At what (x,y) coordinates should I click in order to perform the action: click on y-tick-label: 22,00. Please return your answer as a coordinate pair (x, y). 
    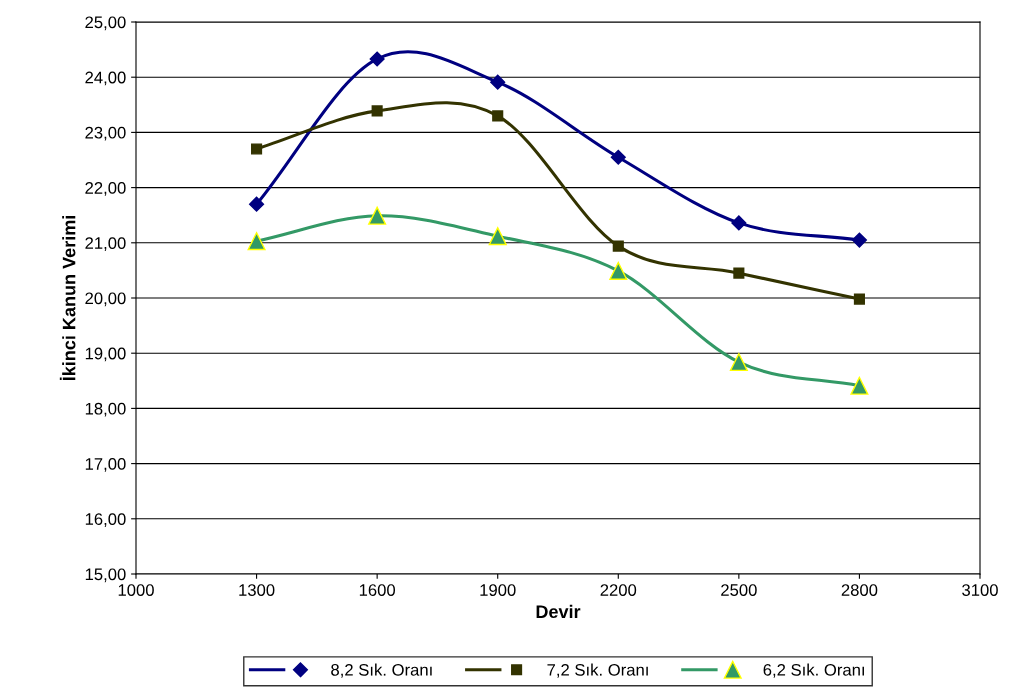
    Looking at the image, I should click on (105, 189).